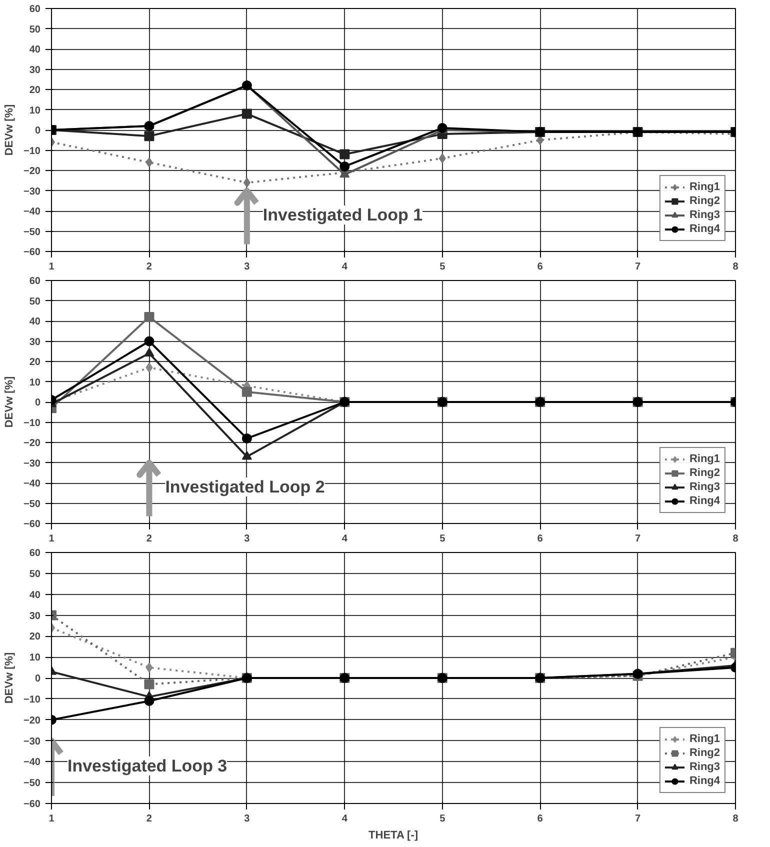 This screenshot has width=770, height=847. What do you see at coordinates (342, 215) in the screenshot?
I see `ref-line-label: Investigated Loop 1` at bounding box center [342, 215].